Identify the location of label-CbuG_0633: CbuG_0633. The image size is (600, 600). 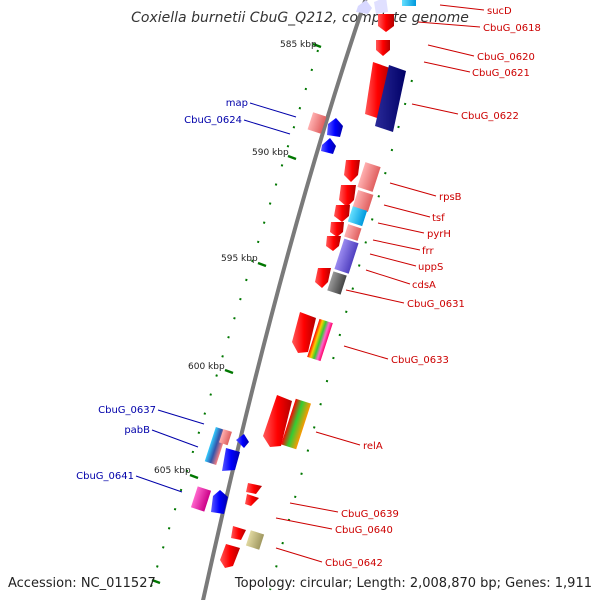
(420, 360).